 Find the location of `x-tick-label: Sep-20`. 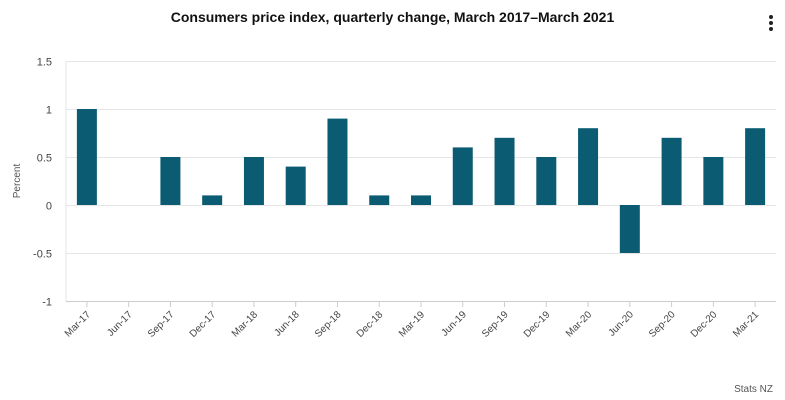

x-tick-label: Sep-20 is located at coordinates (662, 324).